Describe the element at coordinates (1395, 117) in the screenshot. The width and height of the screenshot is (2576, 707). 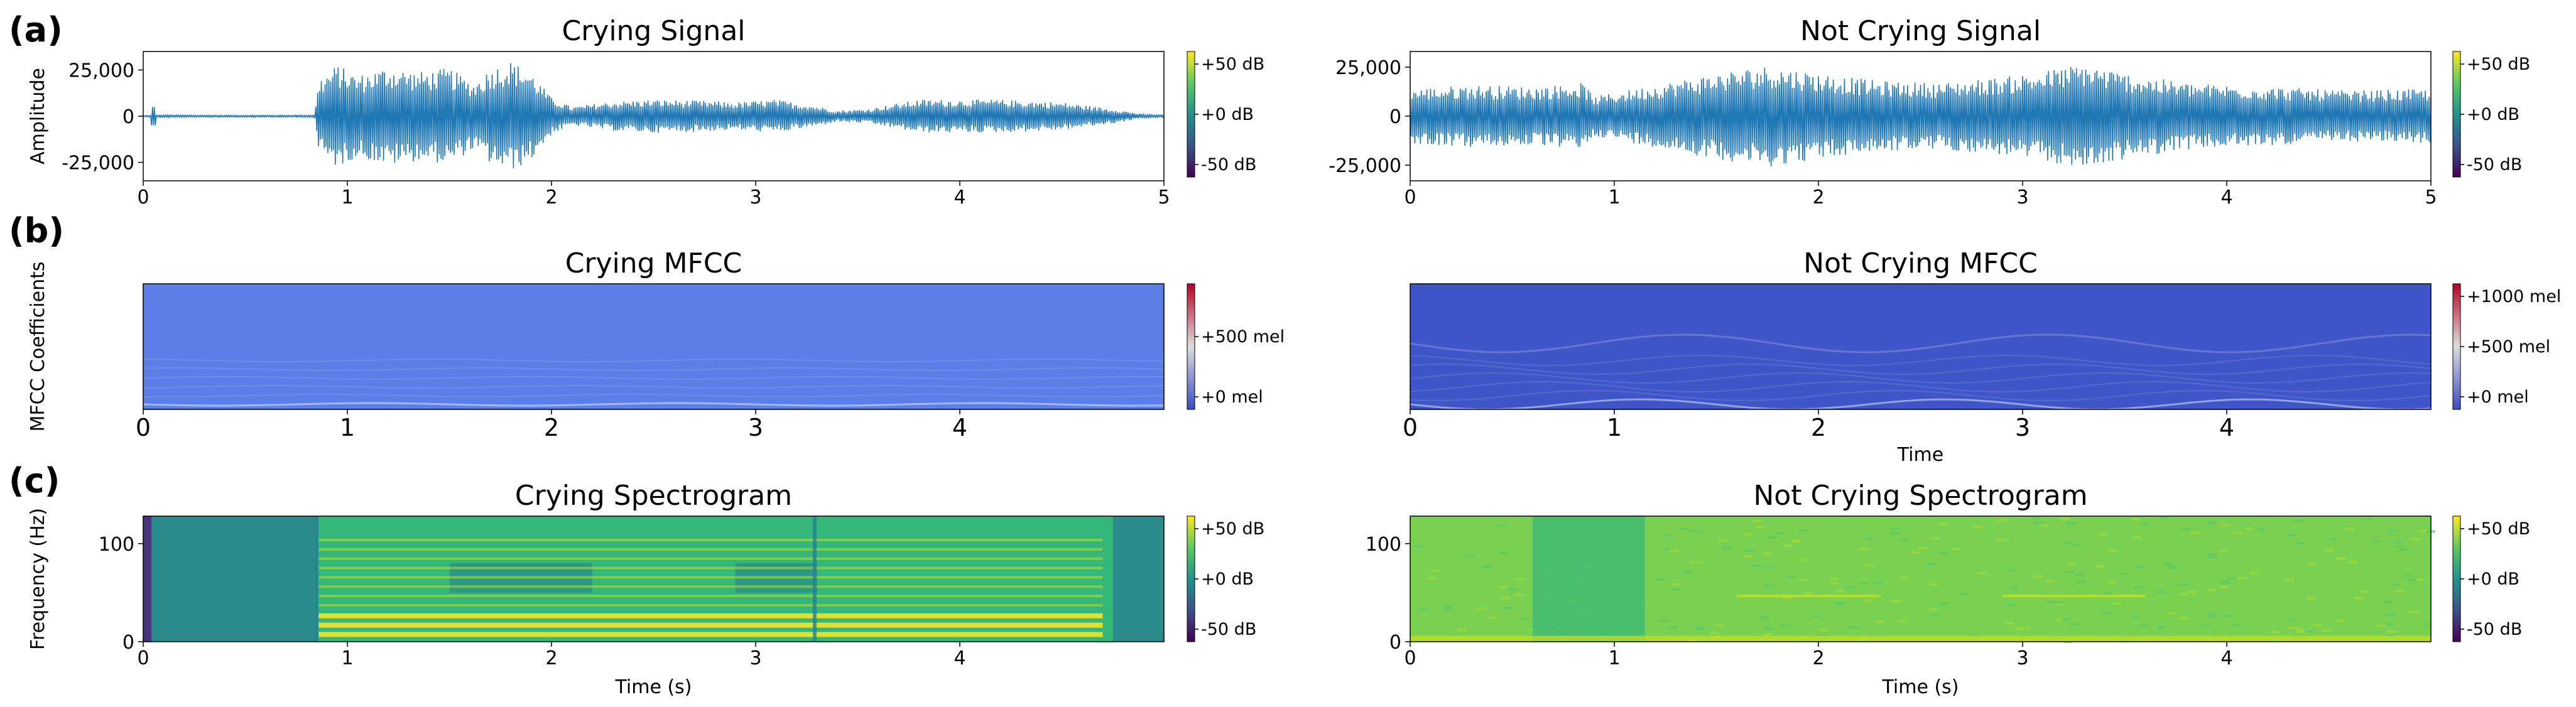
I see `y-tick-label: 0` at that location.